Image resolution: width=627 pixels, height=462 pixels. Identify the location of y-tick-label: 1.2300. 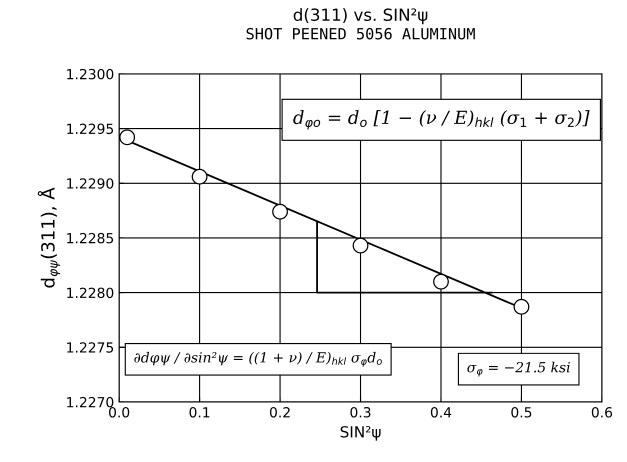
(90, 74).